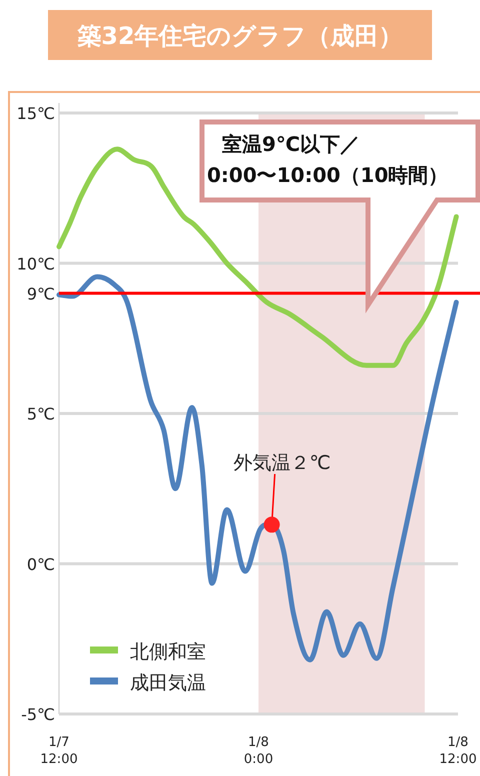 This screenshot has height=776, width=480. What do you see at coordinates (168, 683) in the screenshot?
I see `legend-label: 成田気温` at bounding box center [168, 683].